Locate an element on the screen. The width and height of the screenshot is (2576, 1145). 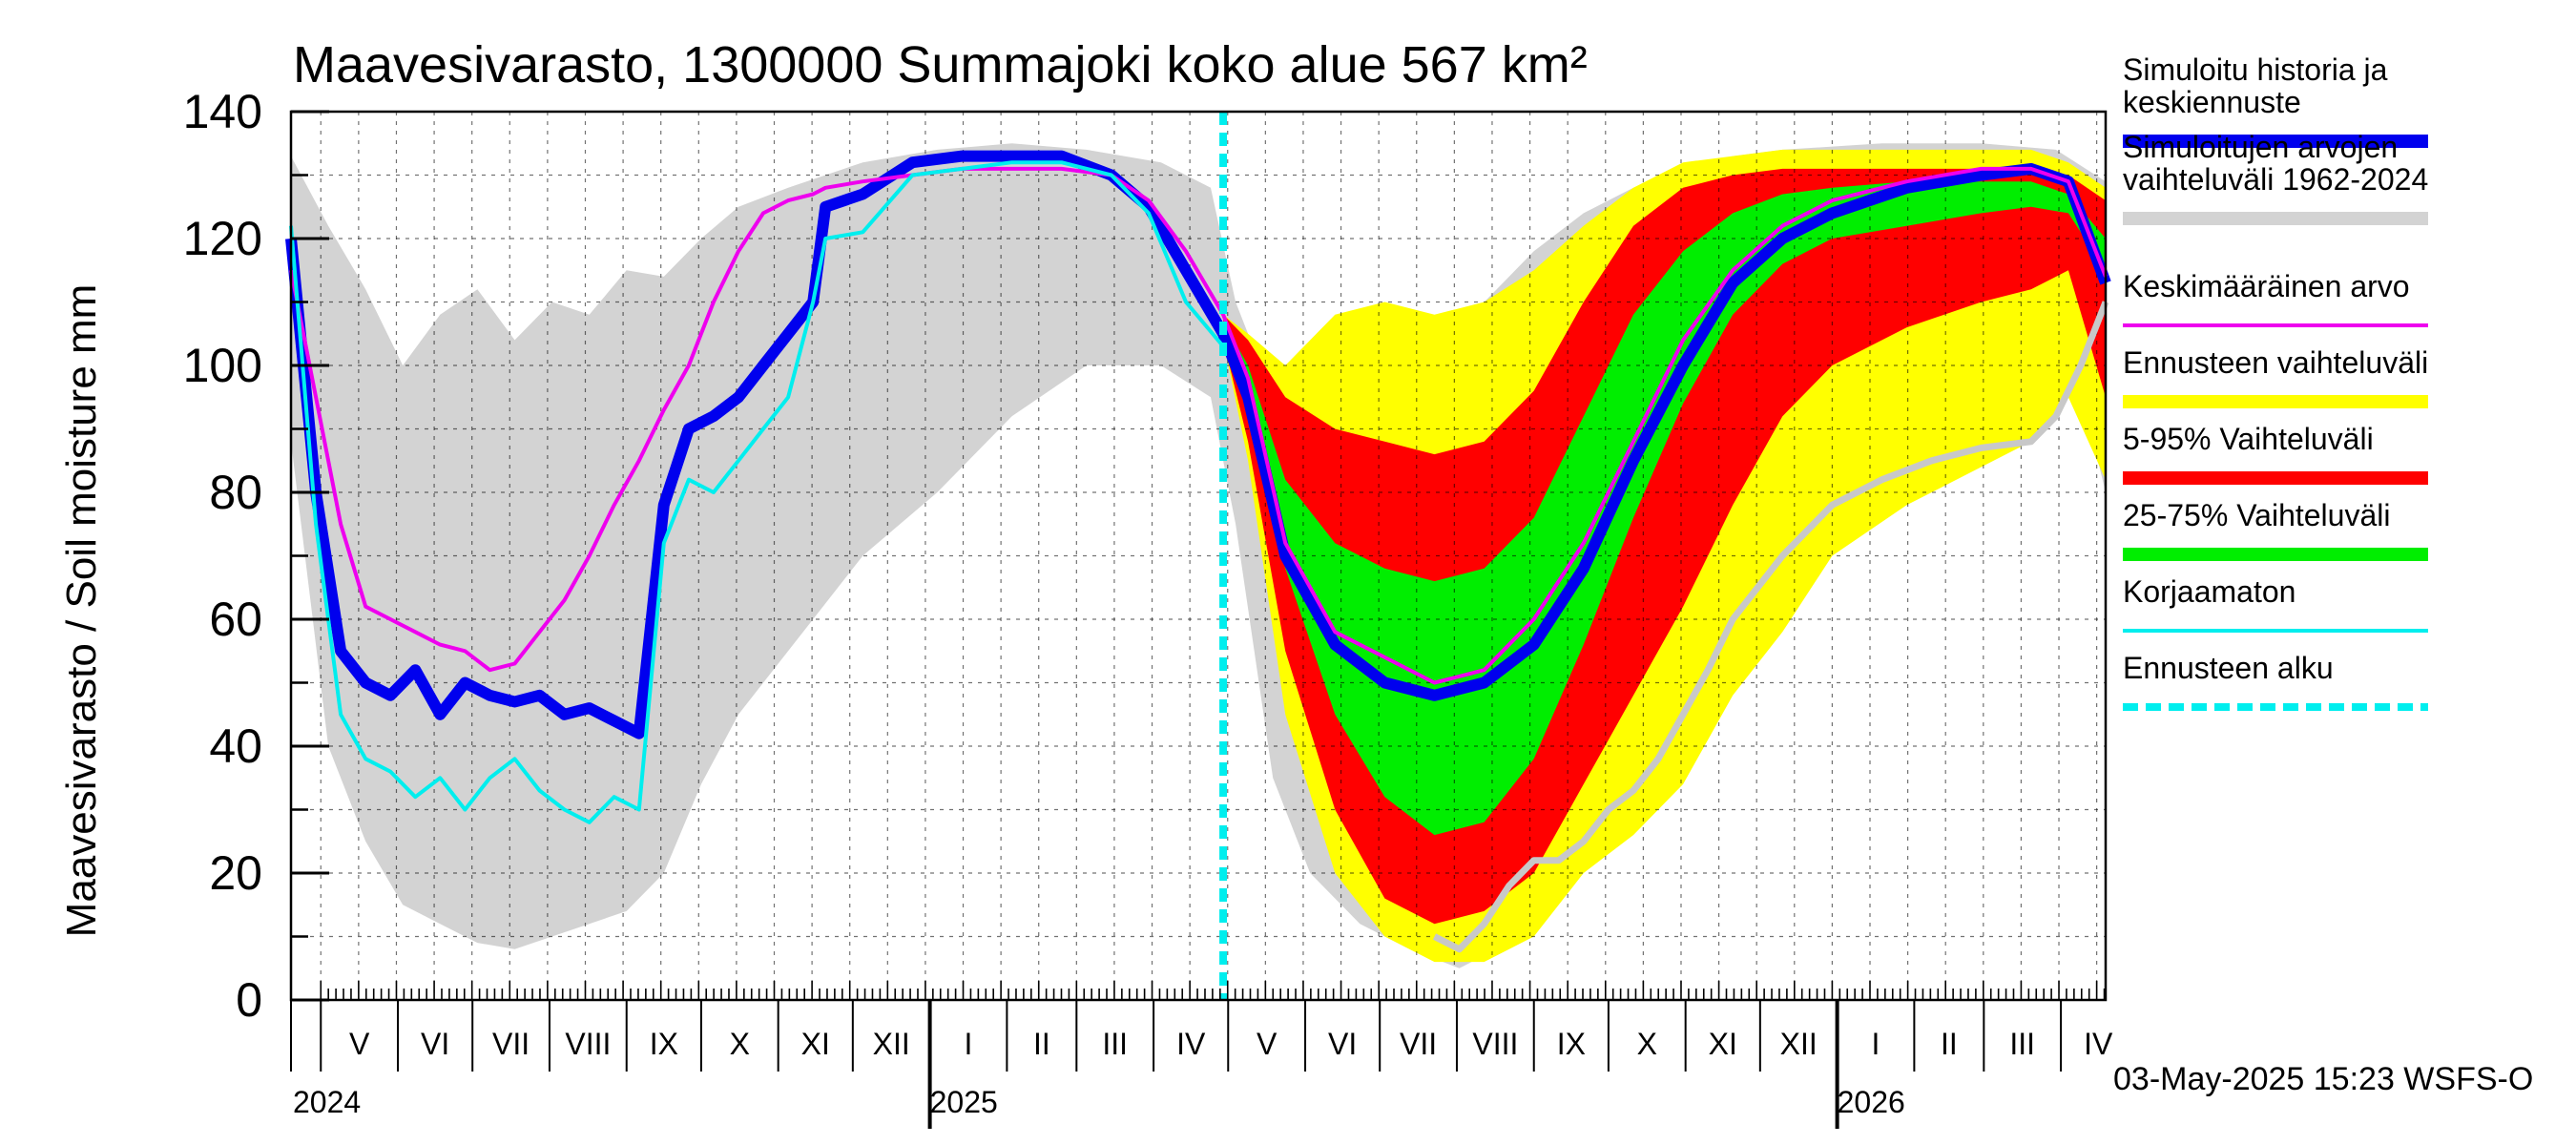
year-label: 2026 is located at coordinates (1871, 1102).